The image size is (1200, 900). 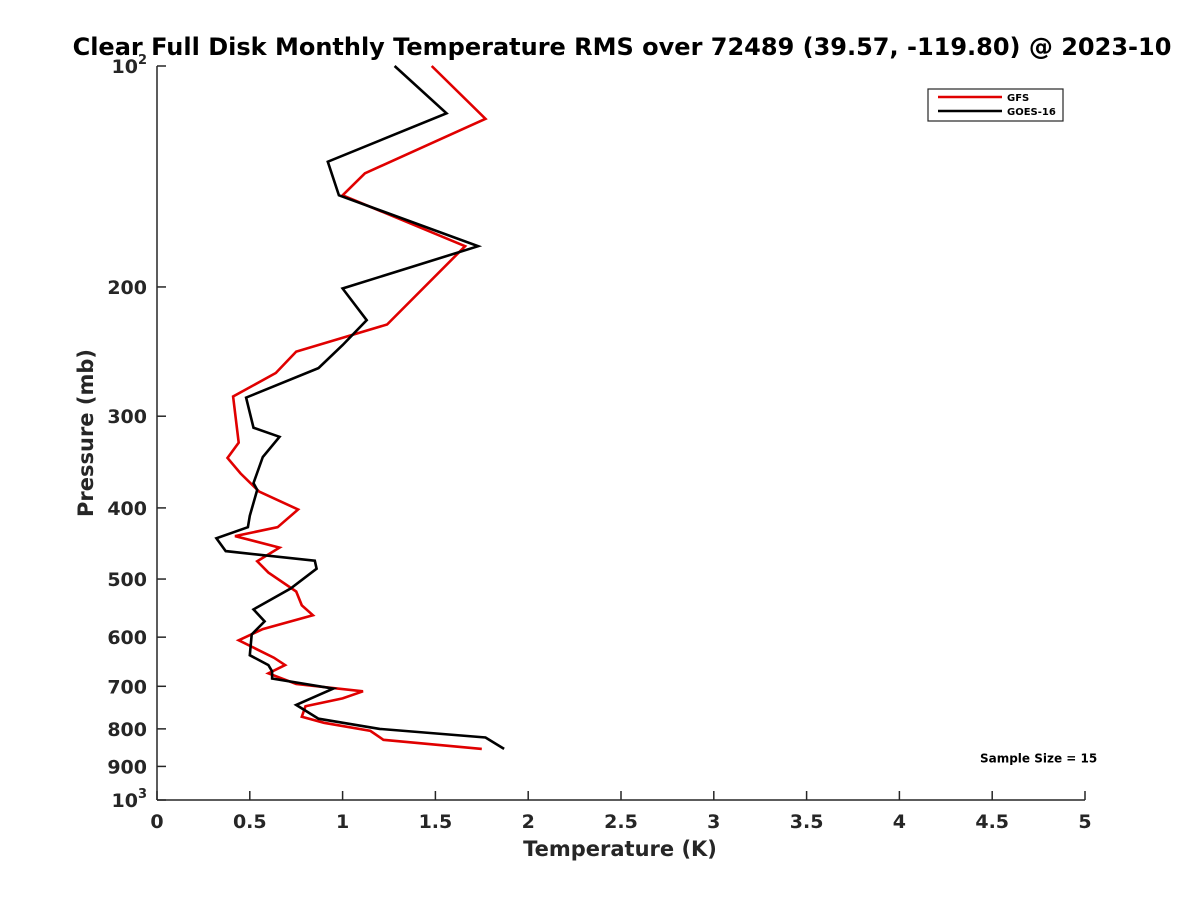 What do you see at coordinates (86, 433) in the screenshot?
I see `y-axis-label: Pressure (mb)` at bounding box center [86, 433].